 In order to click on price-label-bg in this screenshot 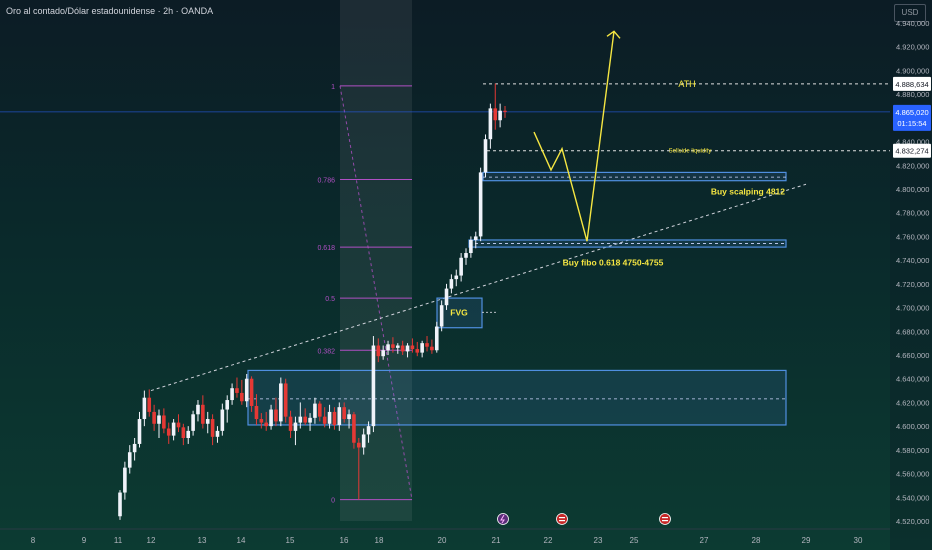, I will do `click(912, 117)`.